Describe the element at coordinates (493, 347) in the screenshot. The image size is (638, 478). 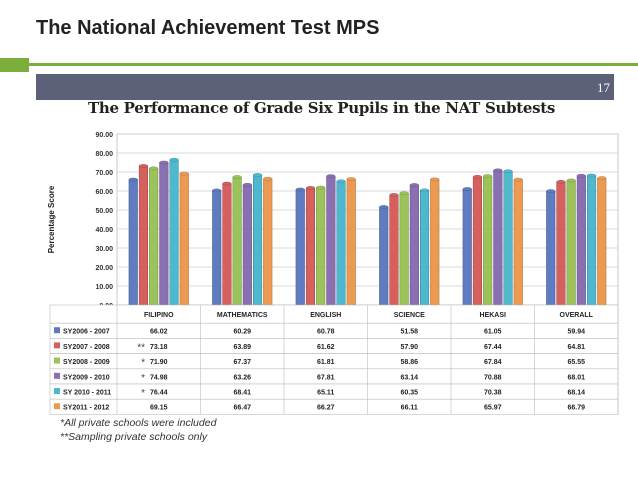
I see `data-label: 67.44` at that location.